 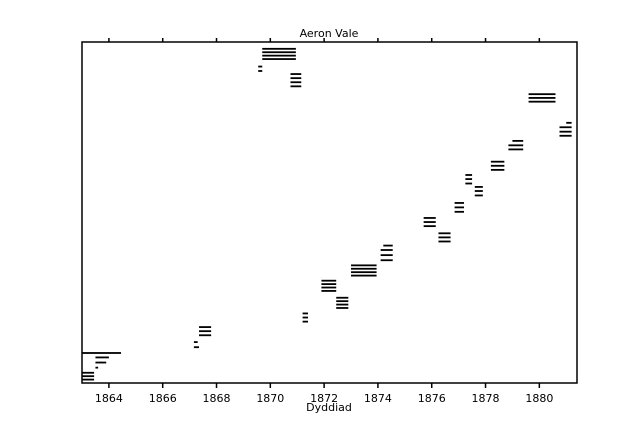 I want to click on x-tick-label: 1876, so click(x=432, y=398).